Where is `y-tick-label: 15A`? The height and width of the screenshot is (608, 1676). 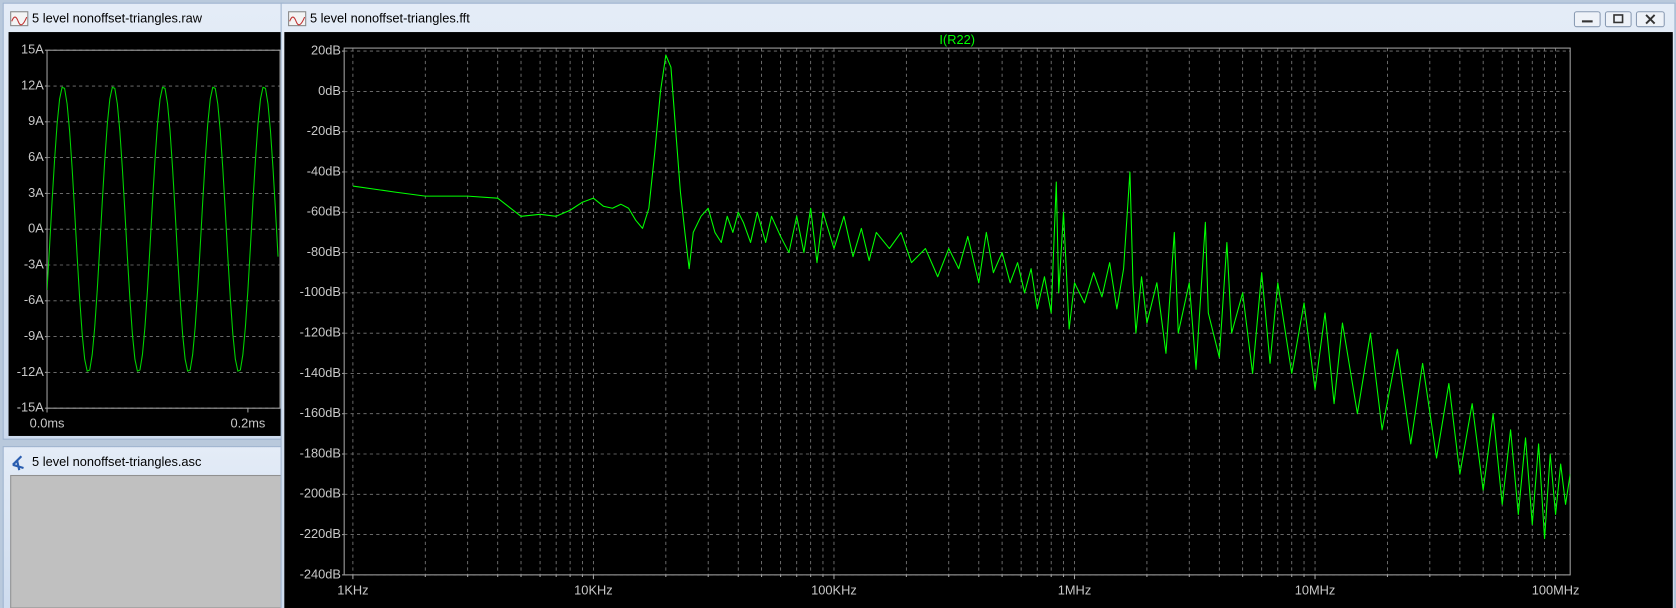 y-tick-label: 15A is located at coordinates (32, 49).